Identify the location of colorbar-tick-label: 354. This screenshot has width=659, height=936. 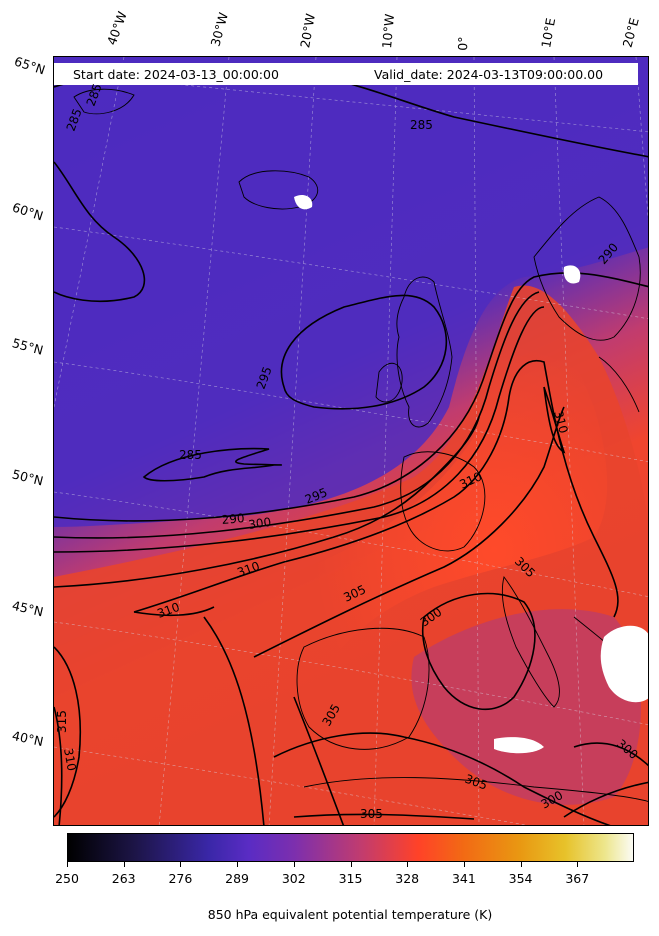
(520, 878).